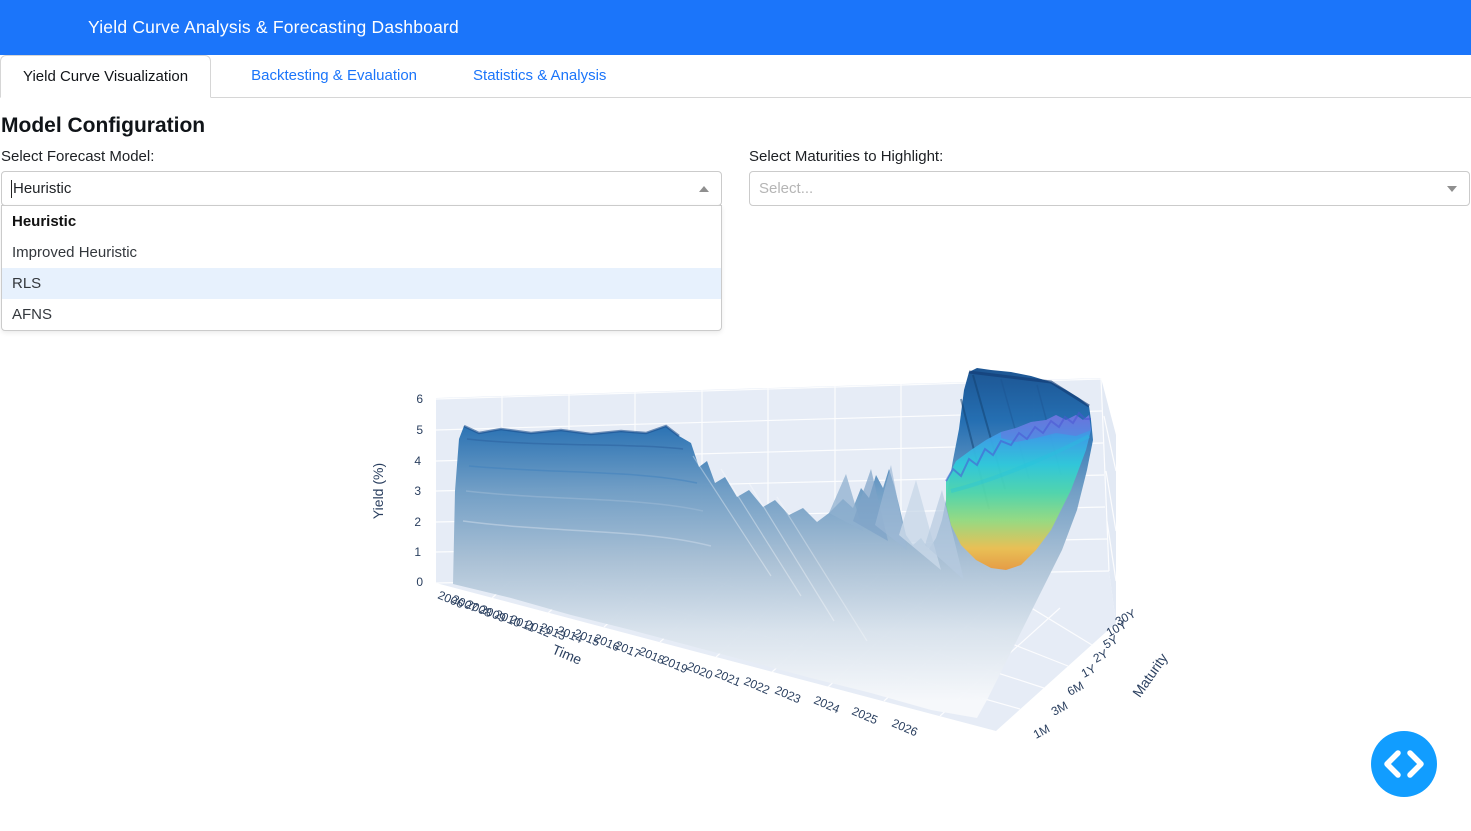 This screenshot has width=1471, height=831. Describe the element at coordinates (378, 491) in the screenshot. I see `yield-axis-title: Yield (%)` at that location.